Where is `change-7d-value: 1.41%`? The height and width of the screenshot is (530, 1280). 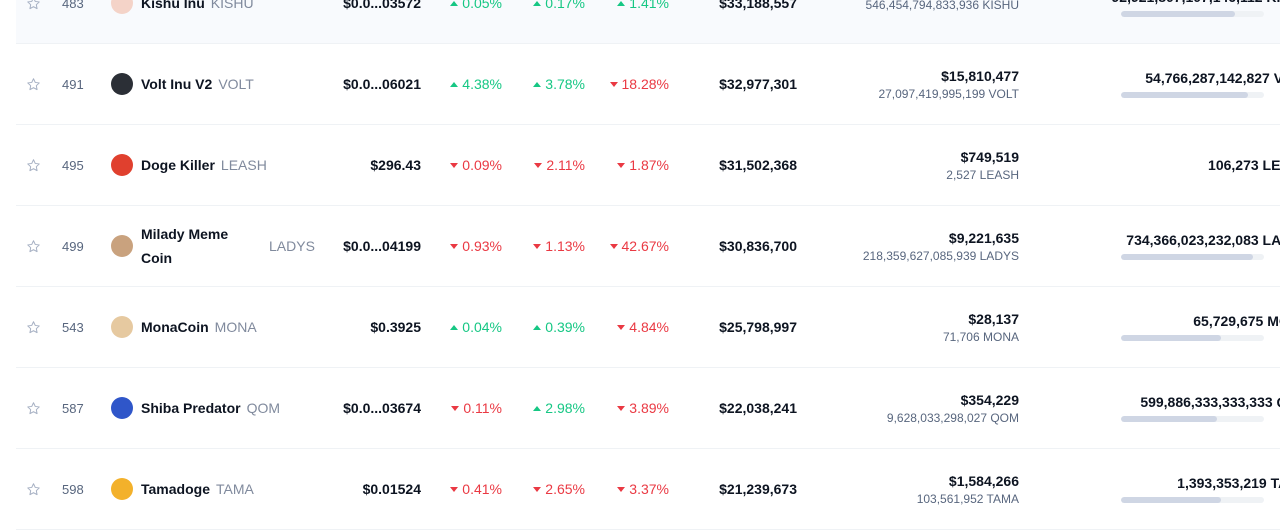 change-7d-value: 1.41% is located at coordinates (649, 5).